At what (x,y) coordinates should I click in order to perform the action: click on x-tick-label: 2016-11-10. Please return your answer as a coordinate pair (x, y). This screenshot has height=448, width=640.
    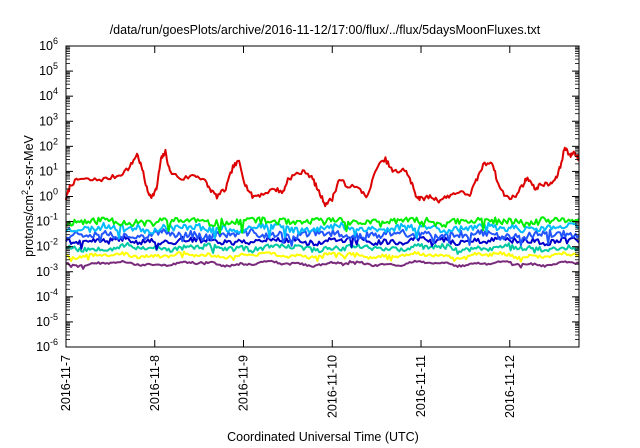
    Looking at the image, I should click on (332, 386).